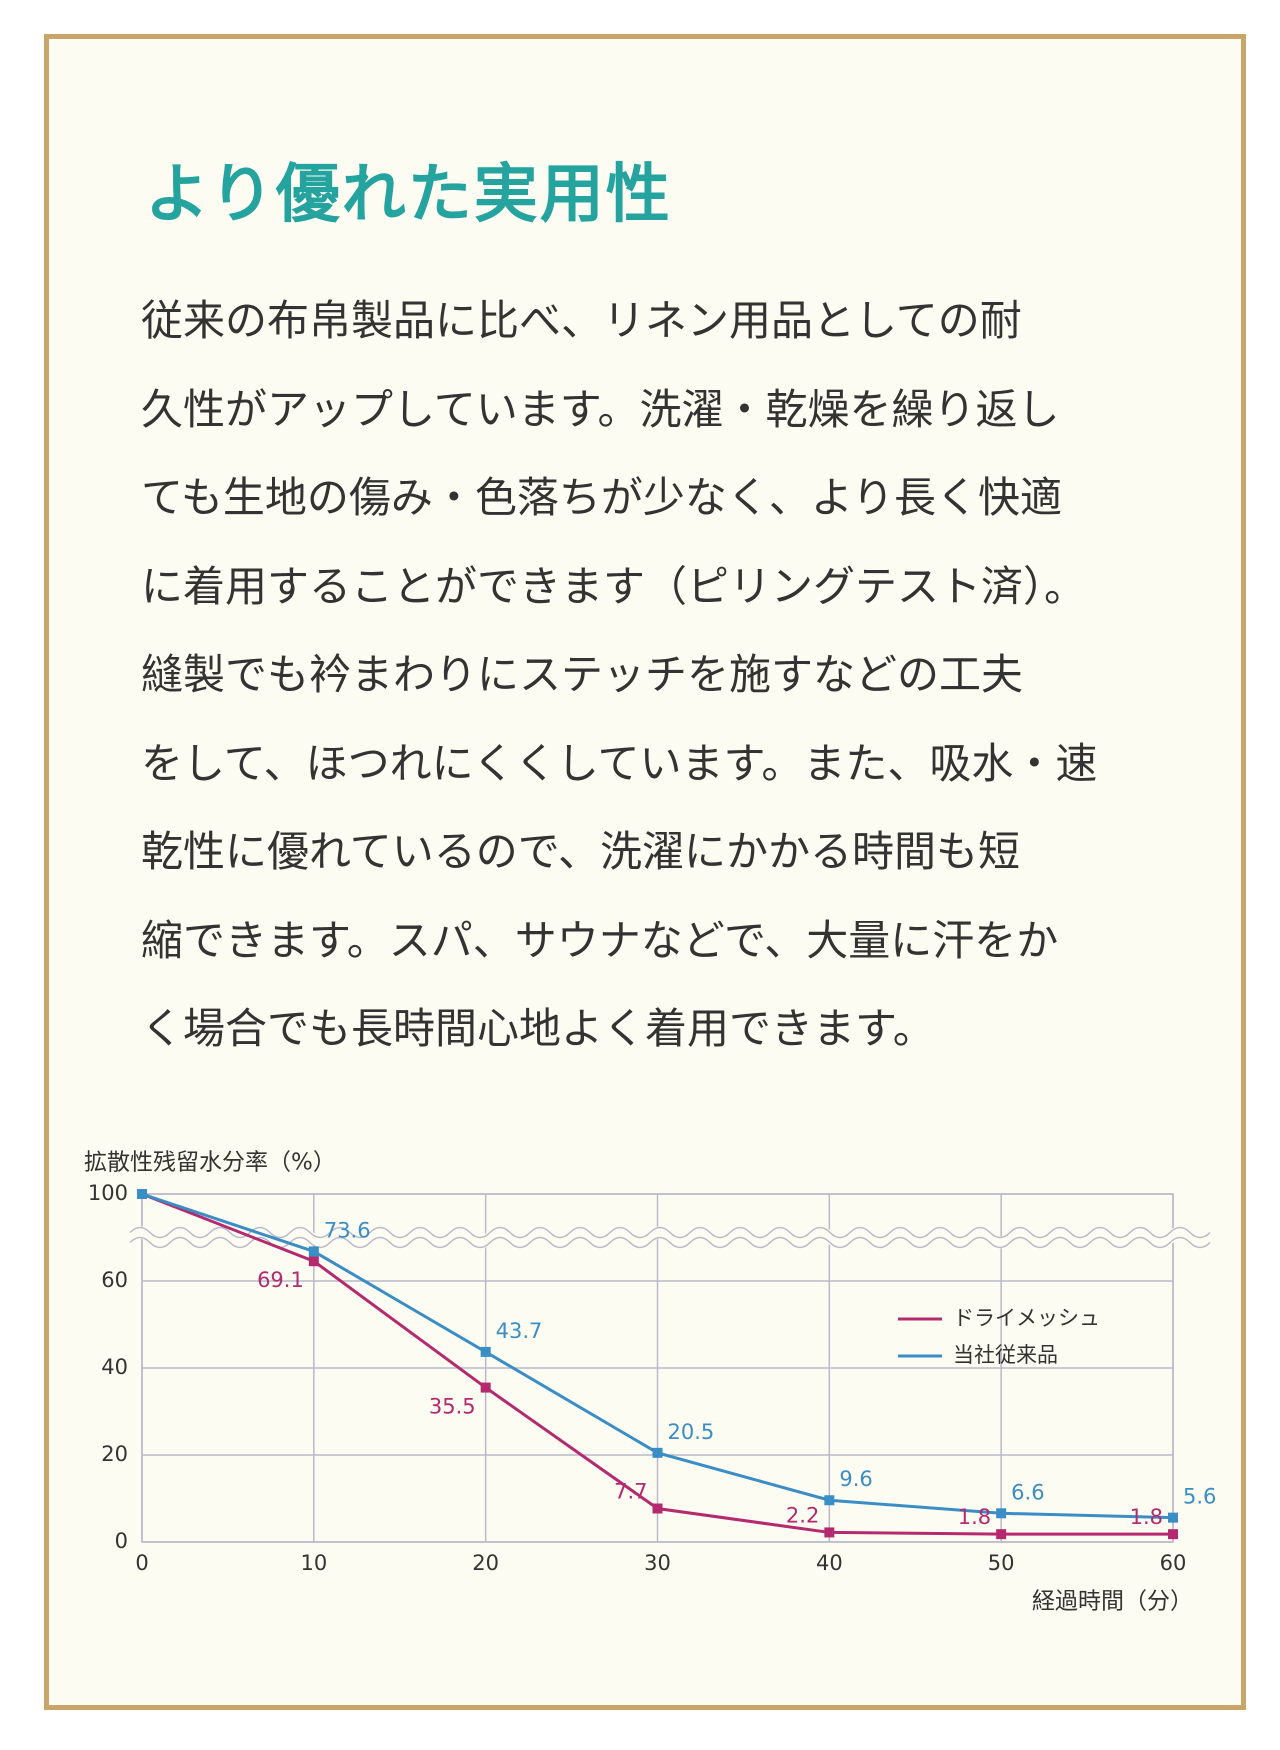 The width and height of the screenshot is (1280, 1750). I want to click on data-label: 6.6, so click(1027, 1492).